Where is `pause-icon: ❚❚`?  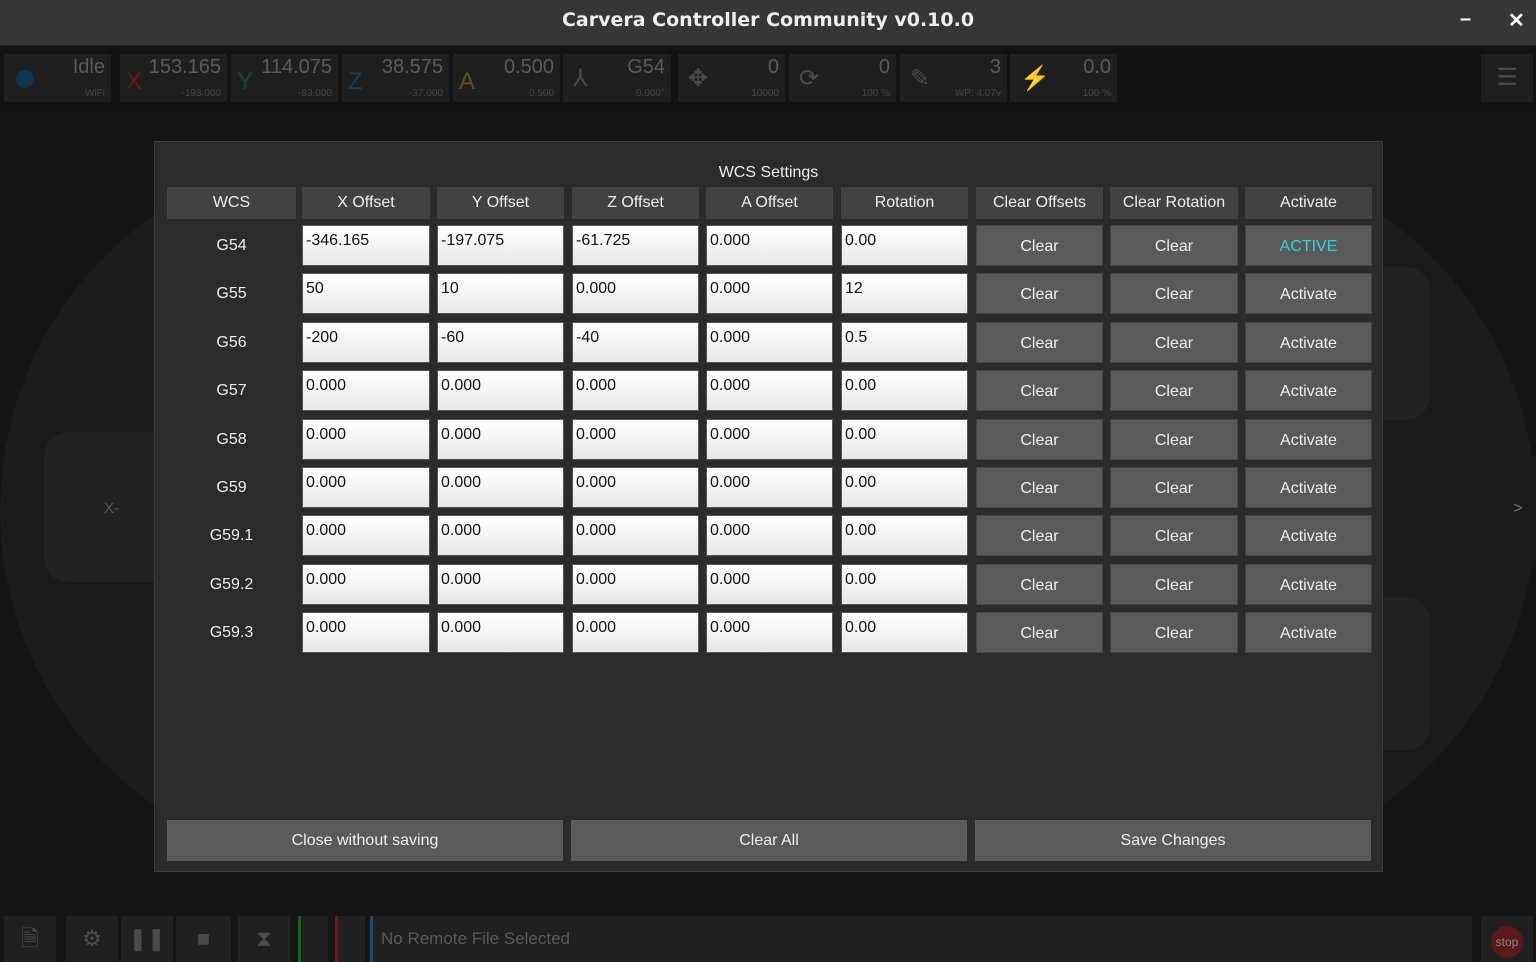 pause-icon: ❚❚ is located at coordinates (147, 939).